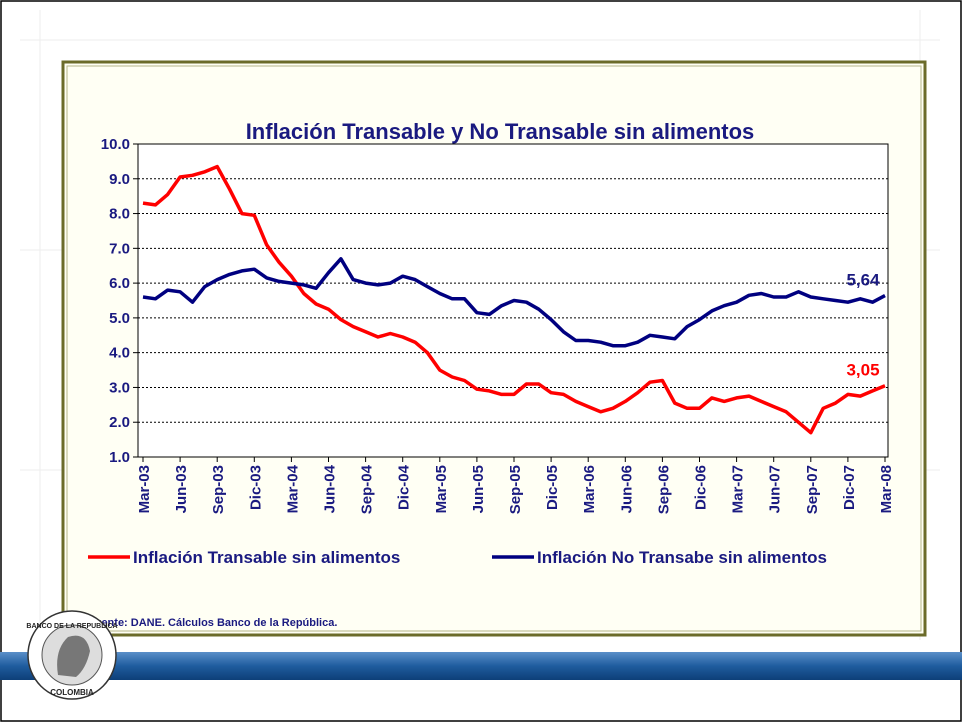  Describe the element at coordinates (812, 489) in the screenshot. I see `x-tick-label: Sep-07` at that location.